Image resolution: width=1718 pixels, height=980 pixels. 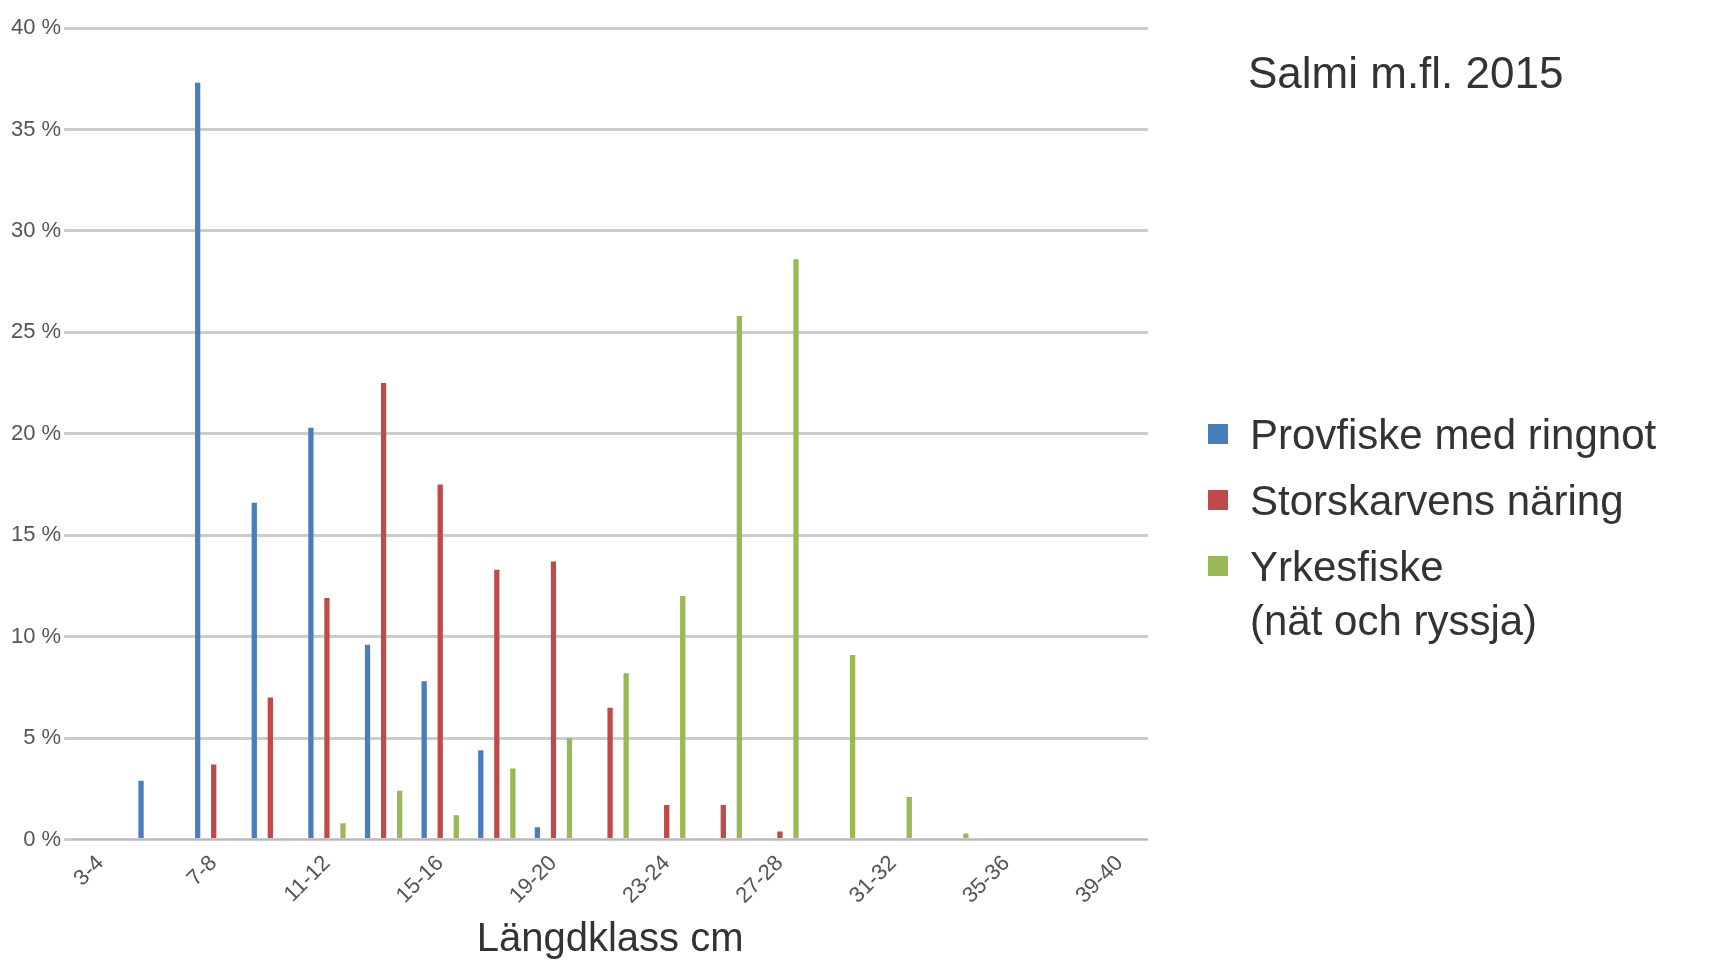 I want to click on x-axis-title: Längdklass cm, so click(x=610, y=937).